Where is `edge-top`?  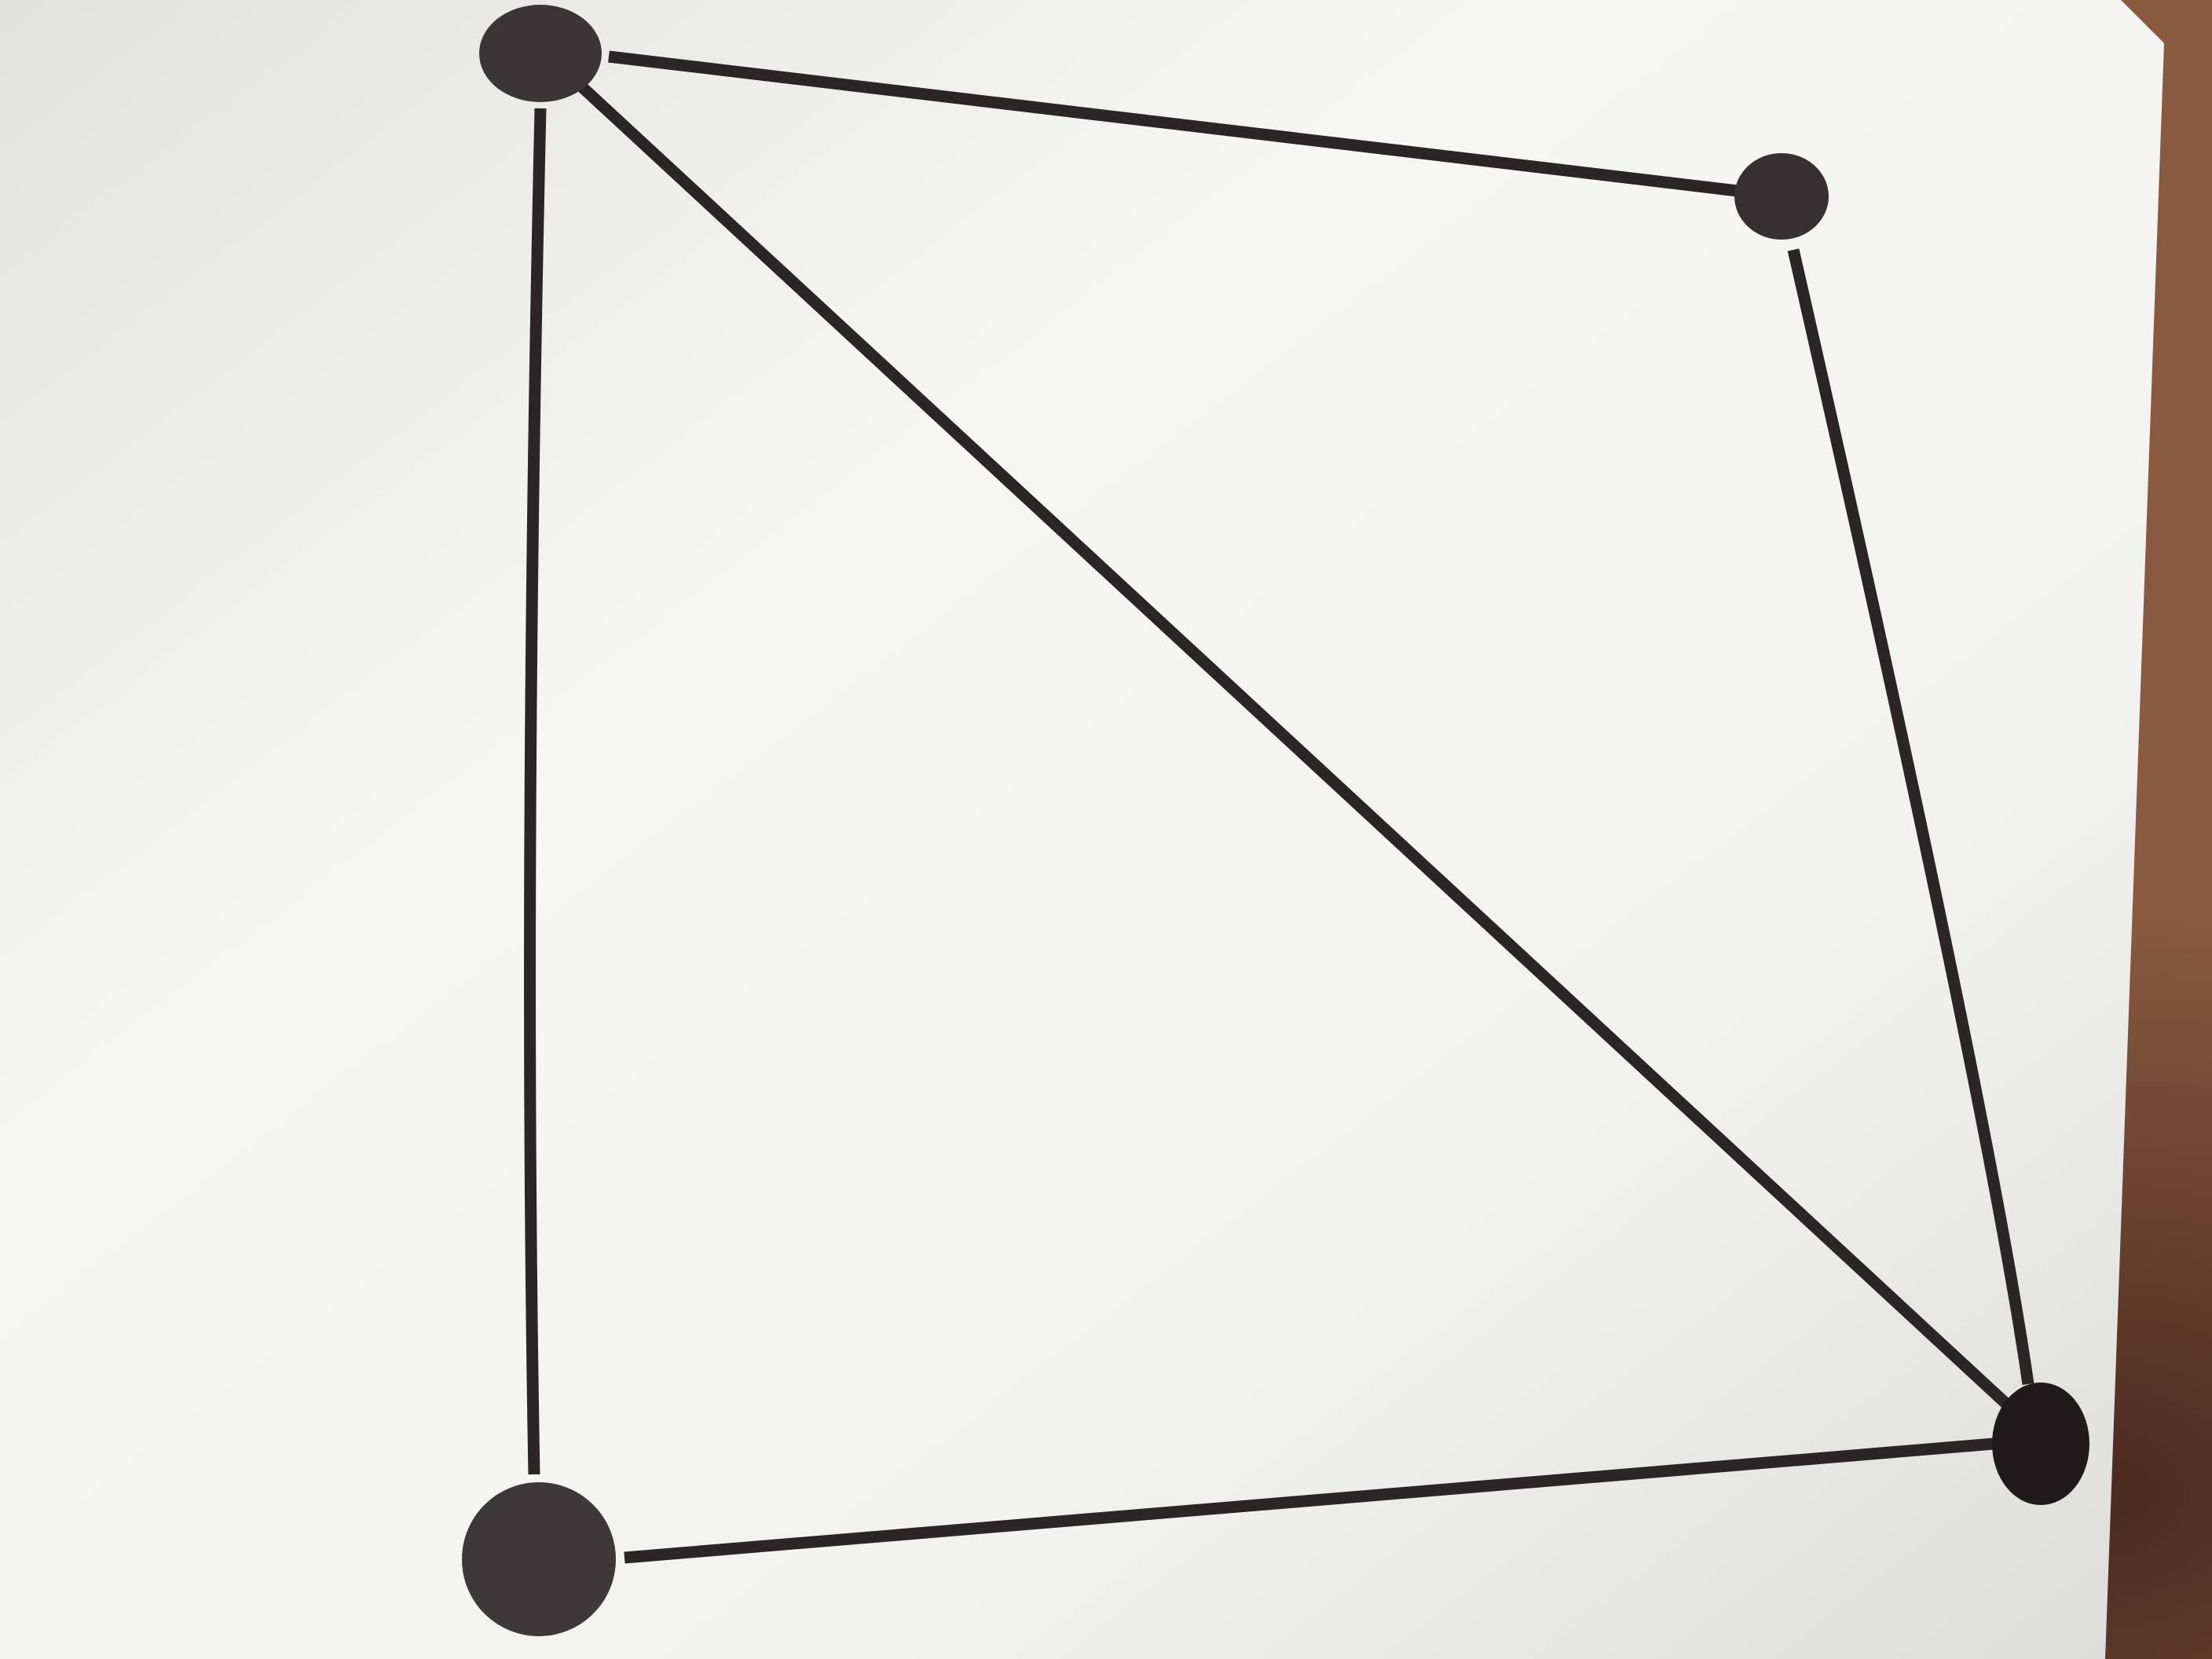 edge-top is located at coordinates (1173, 123).